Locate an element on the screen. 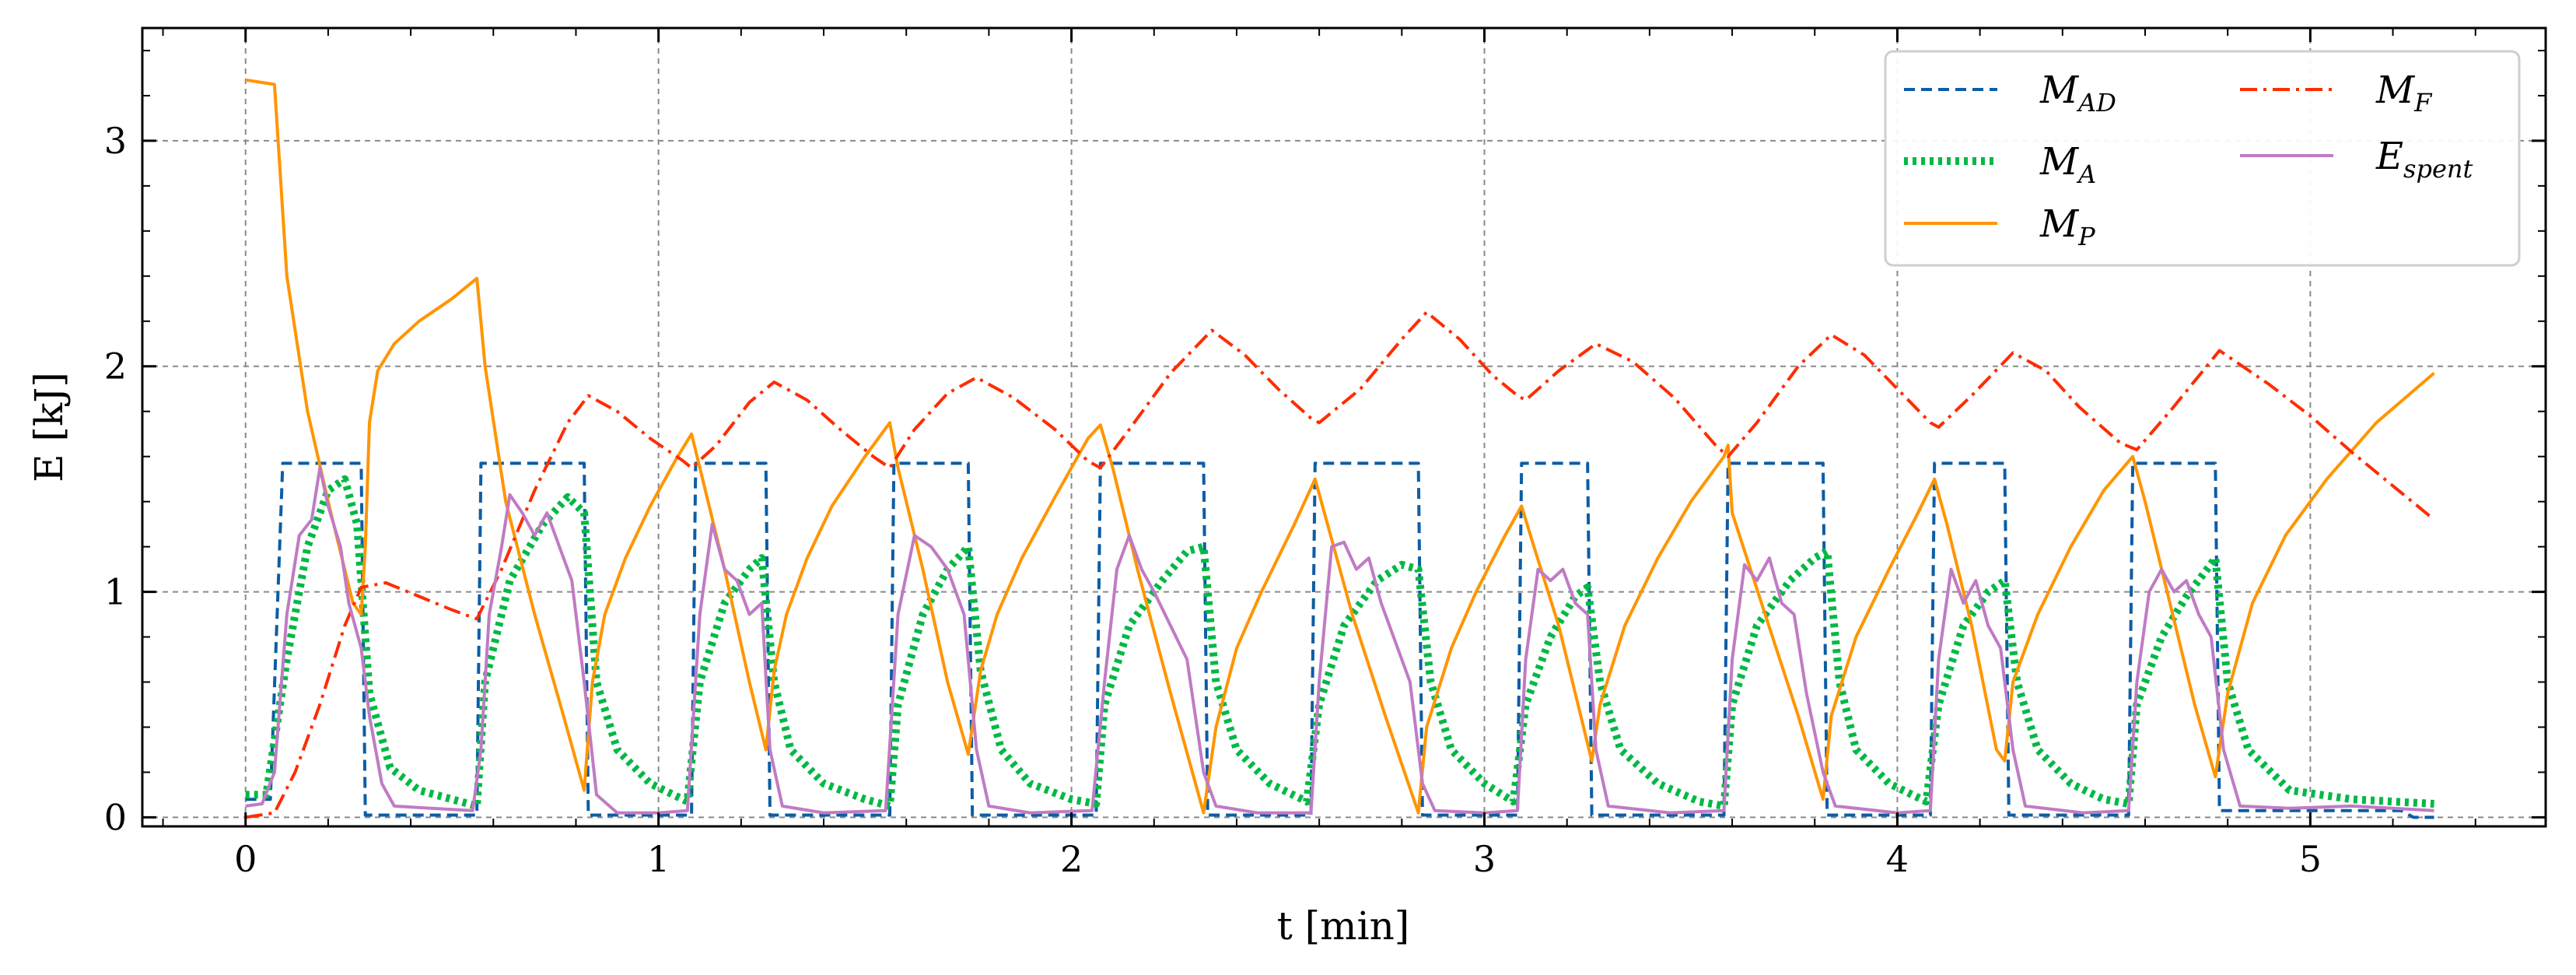  y-axis-label: E [kJ] is located at coordinates (49, 427).